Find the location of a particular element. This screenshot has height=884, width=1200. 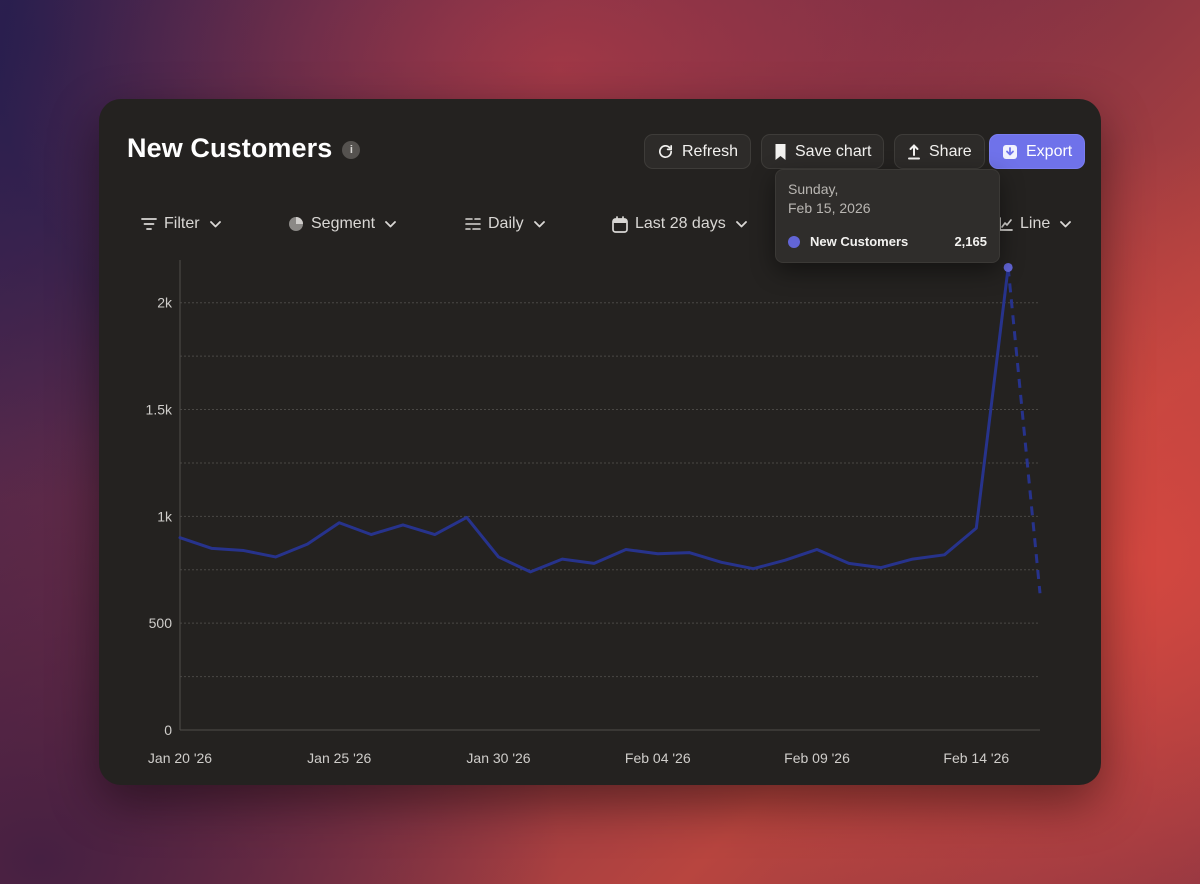

chart-type-label: Line is located at coordinates (1035, 223).